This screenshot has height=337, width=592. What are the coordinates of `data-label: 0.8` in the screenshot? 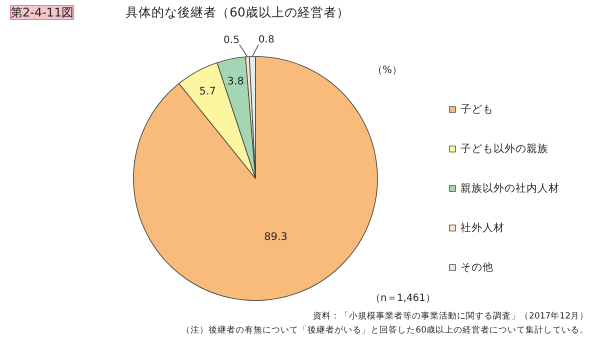 It's located at (266, 40).